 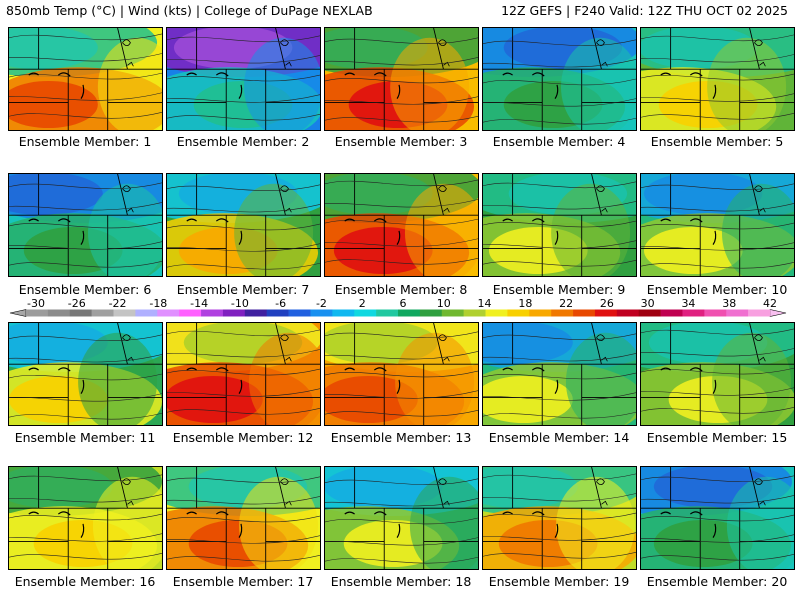 I want to click on ensemble-member-label: Ensemble Member: 6, so click(x=85, y=289).